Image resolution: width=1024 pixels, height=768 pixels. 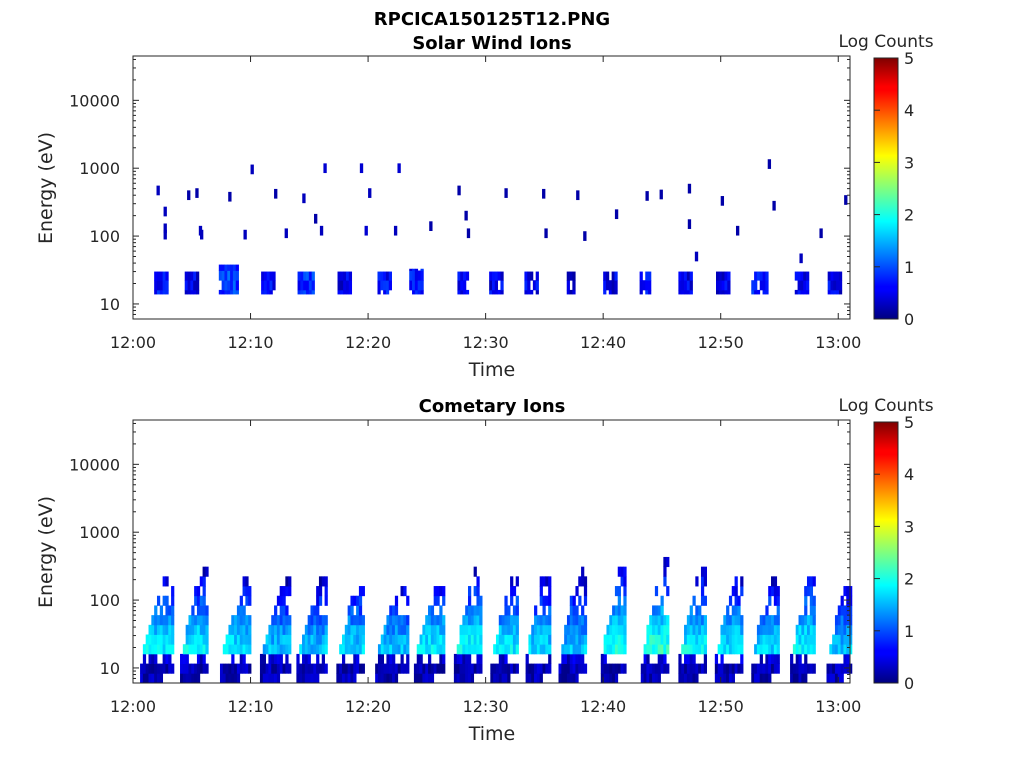 I want to click on colorbar-frame, so click(x=886, y=188).